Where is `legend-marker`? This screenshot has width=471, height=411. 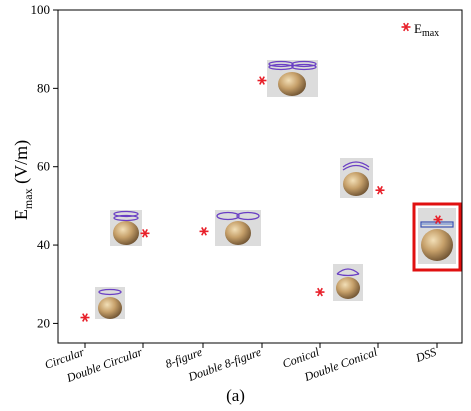
legend-marker is located at coordinates (406, 27).